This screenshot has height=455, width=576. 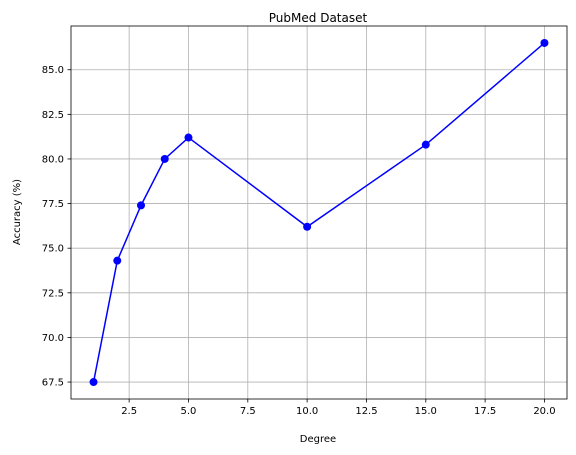 What do you see at coordinates (17, 212) in the screenshot?
I see `y-axis-label: Accuracy (%)` at bounding box center [17, 212].